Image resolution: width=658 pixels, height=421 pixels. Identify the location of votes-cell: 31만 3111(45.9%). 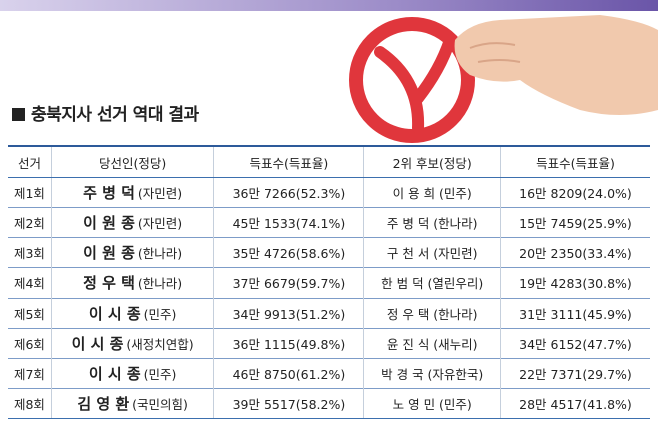
(574, 313).